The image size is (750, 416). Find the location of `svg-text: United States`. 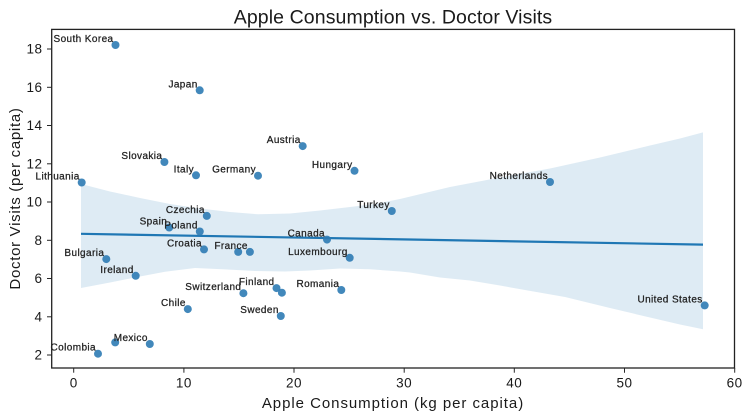

svg-text: United States is located at coordinates (669, 299).